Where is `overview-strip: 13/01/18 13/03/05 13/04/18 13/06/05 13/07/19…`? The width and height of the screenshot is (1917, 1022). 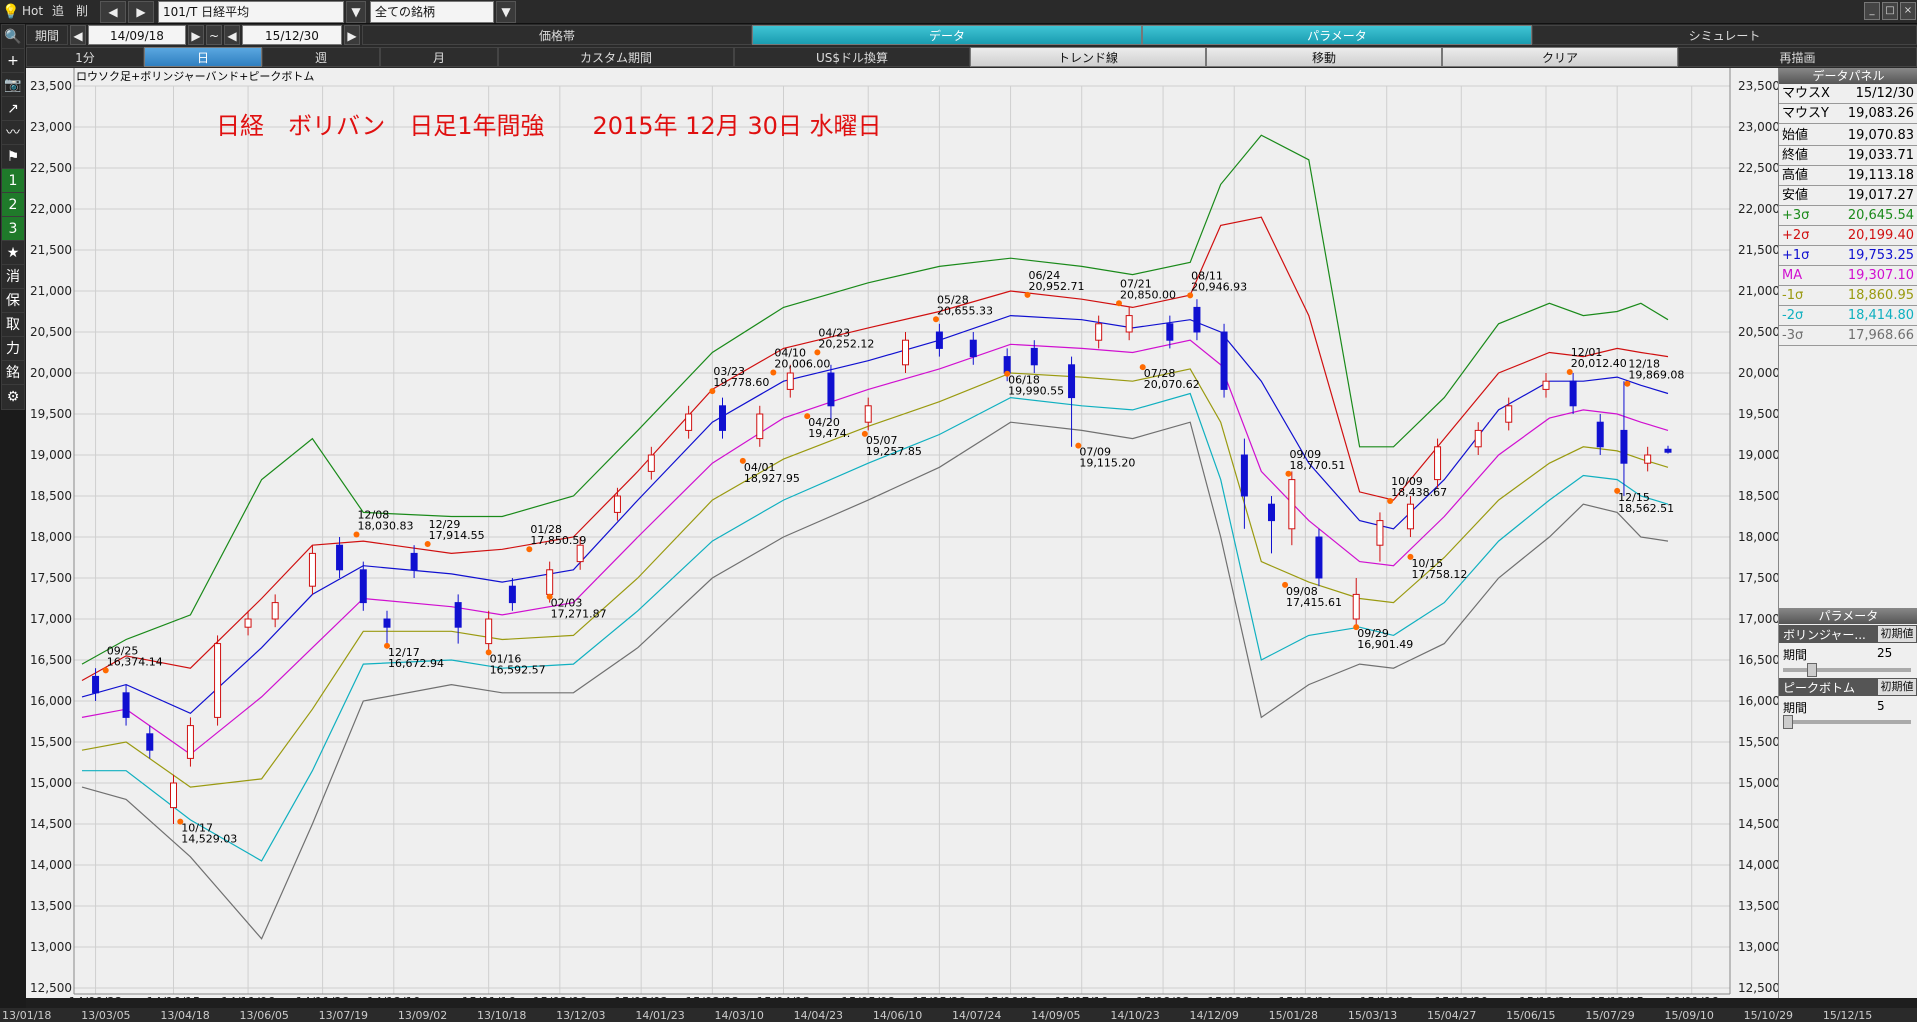 overview-strip: 13/01/18 13/03/05 13/04/18 13/06/05 13/07/19… is located at coordinates (958, 1015).